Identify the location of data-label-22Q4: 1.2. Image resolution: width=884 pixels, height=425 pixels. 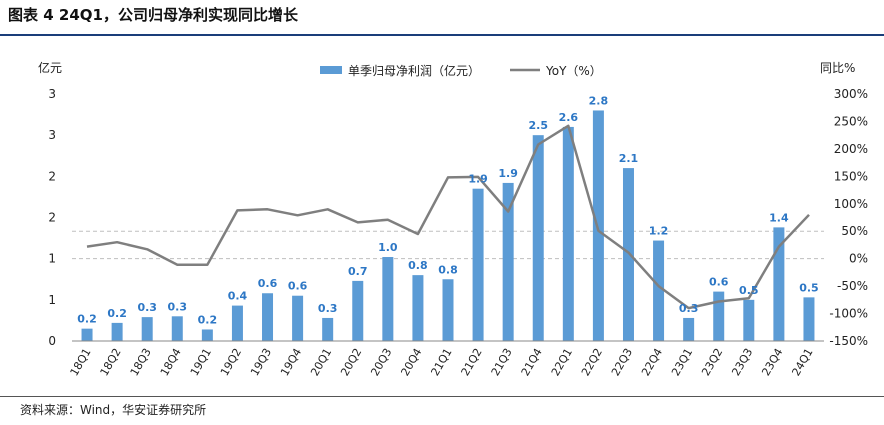
(659, 231).